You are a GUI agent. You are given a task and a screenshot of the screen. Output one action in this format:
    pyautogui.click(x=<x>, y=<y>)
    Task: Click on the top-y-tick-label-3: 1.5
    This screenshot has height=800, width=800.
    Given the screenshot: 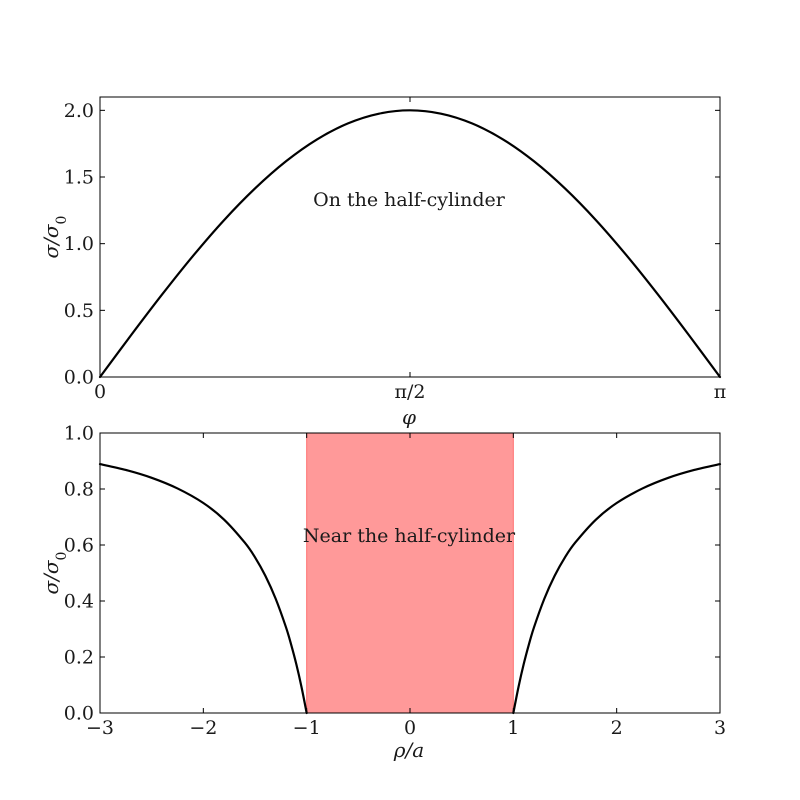 What is the action you would take?
    pyautogui.click(x=79, y=178)
    